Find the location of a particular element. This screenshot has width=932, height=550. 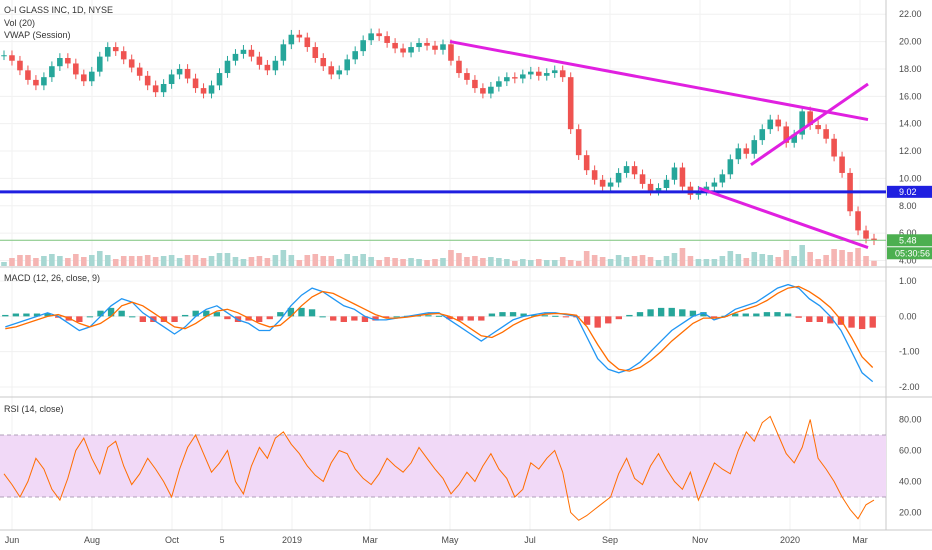

time-tick-label: Aug is located at coordinates (92, 540).